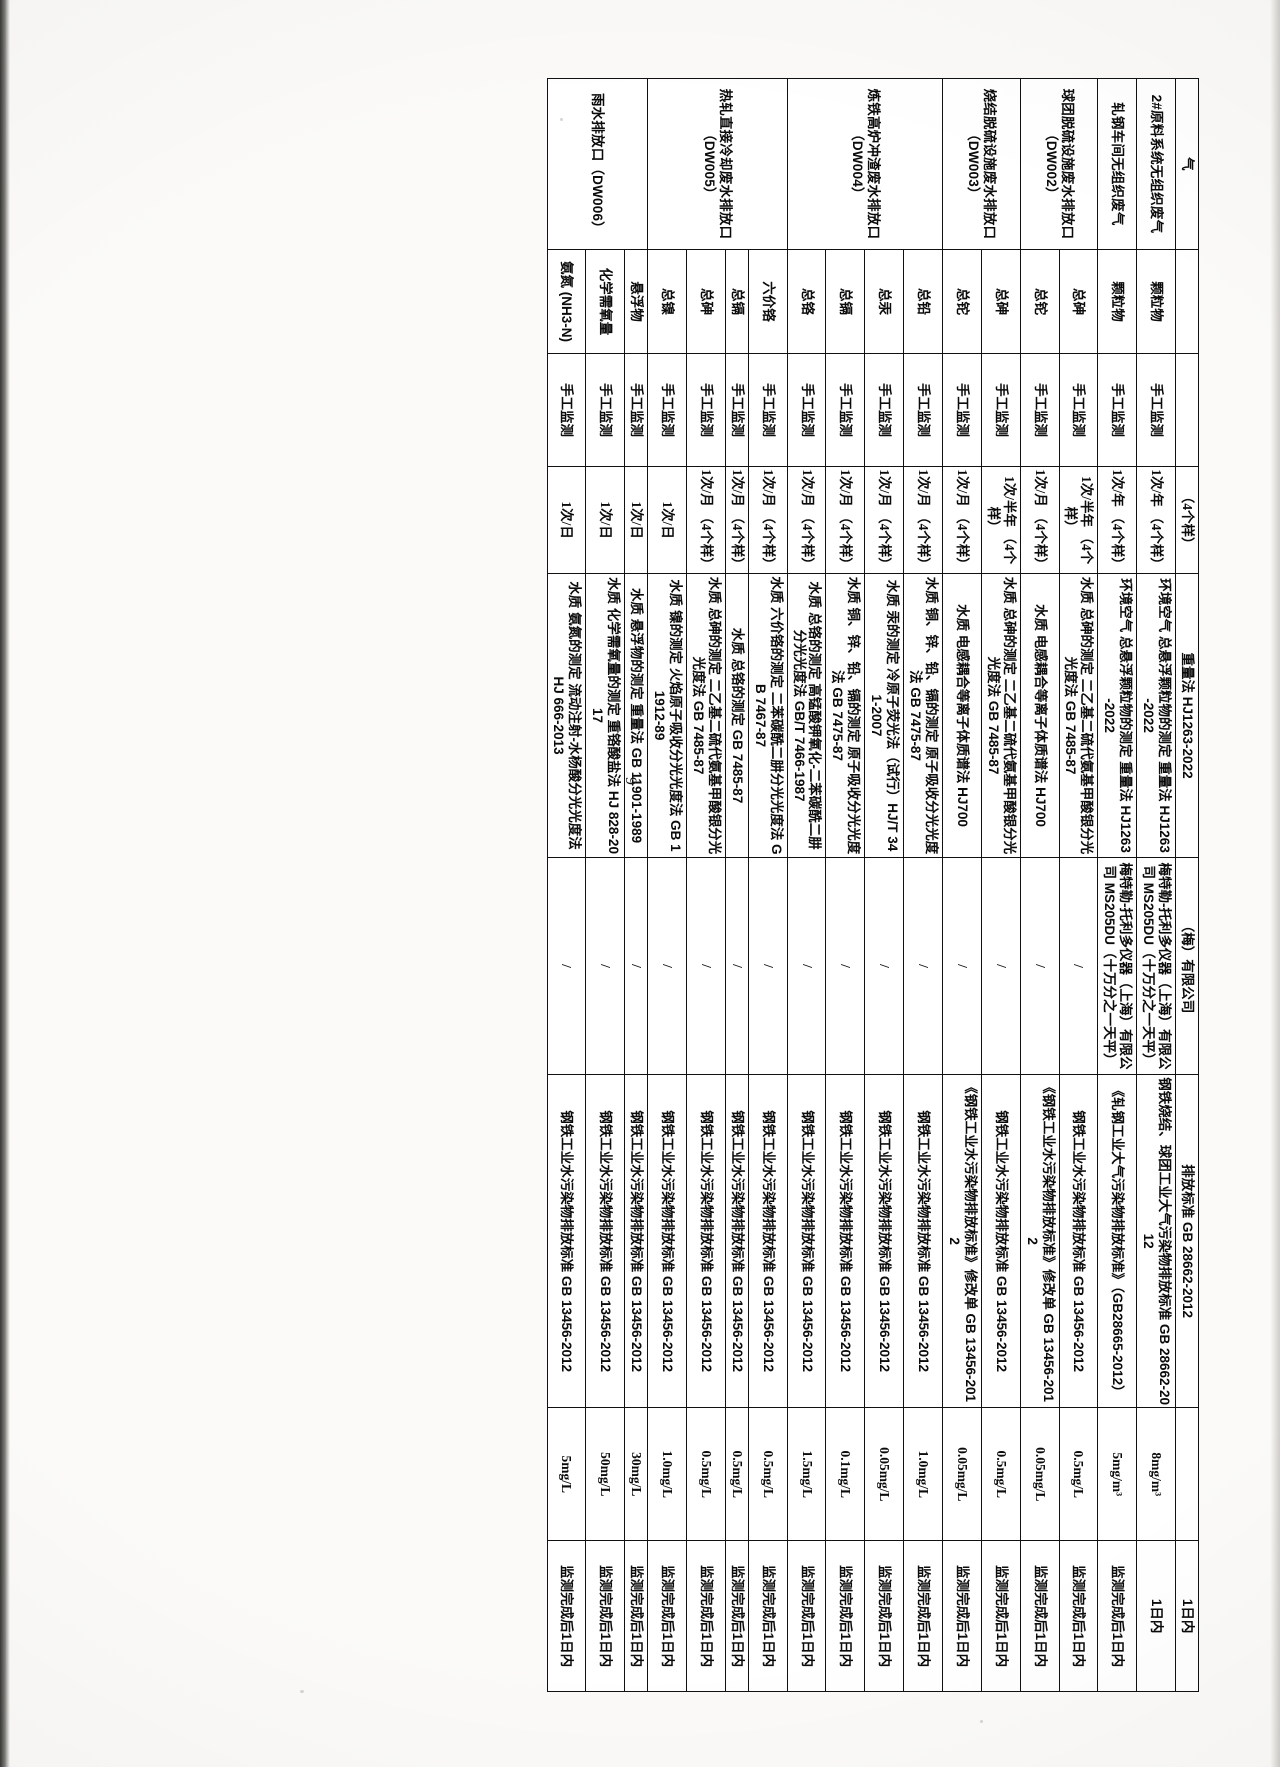 This screenshot has width=1280, height=1767. What do you see at coordinates (962, 715) in the screenshot?
I see `cell-analysis-method: 水质 电感耦合等离子体质谱法 HJ700` at bounding box center [962, 715].